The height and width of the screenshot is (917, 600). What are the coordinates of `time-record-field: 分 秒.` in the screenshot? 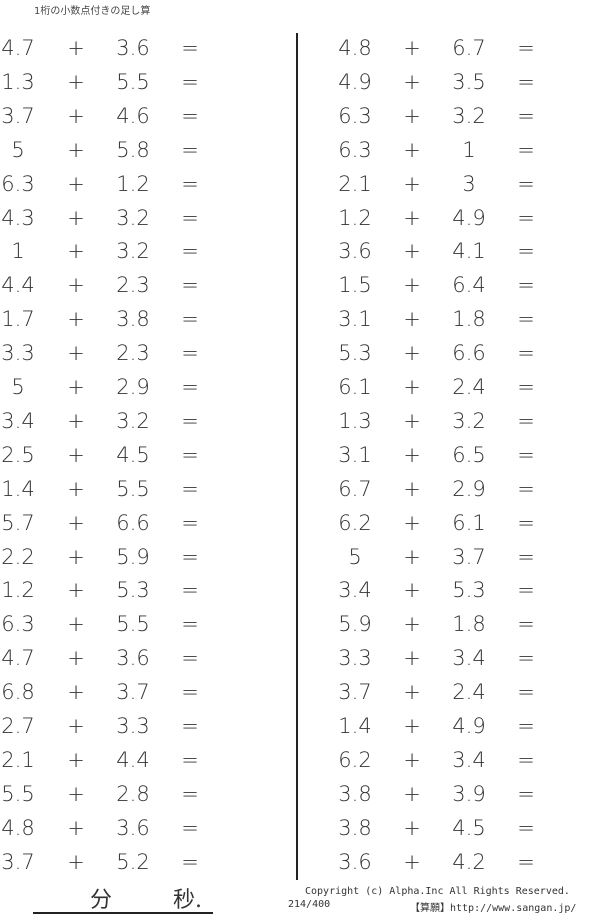 It's located at (123, 897).